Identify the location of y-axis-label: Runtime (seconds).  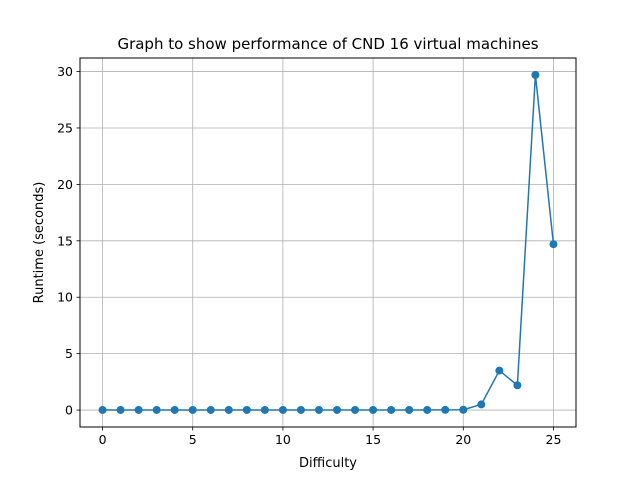
(39, 243).